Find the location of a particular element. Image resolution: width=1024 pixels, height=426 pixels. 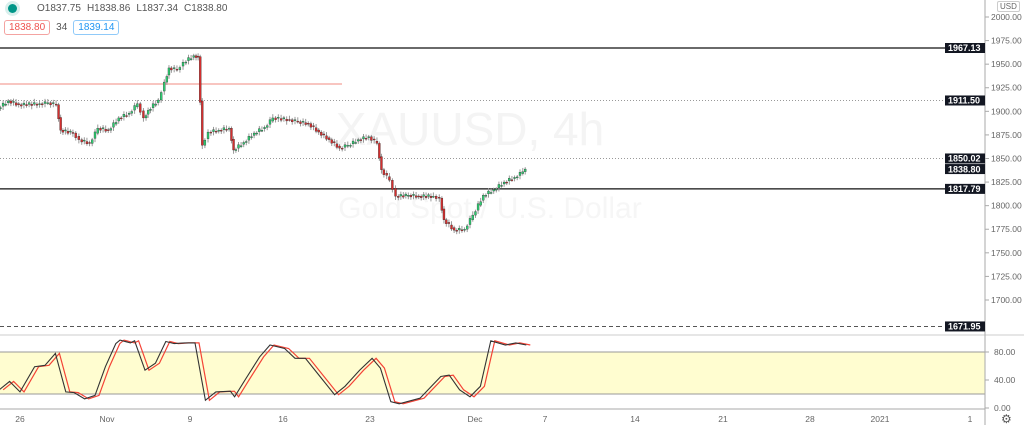

time-tick-label: 16 is located at coordinates (283, 419).